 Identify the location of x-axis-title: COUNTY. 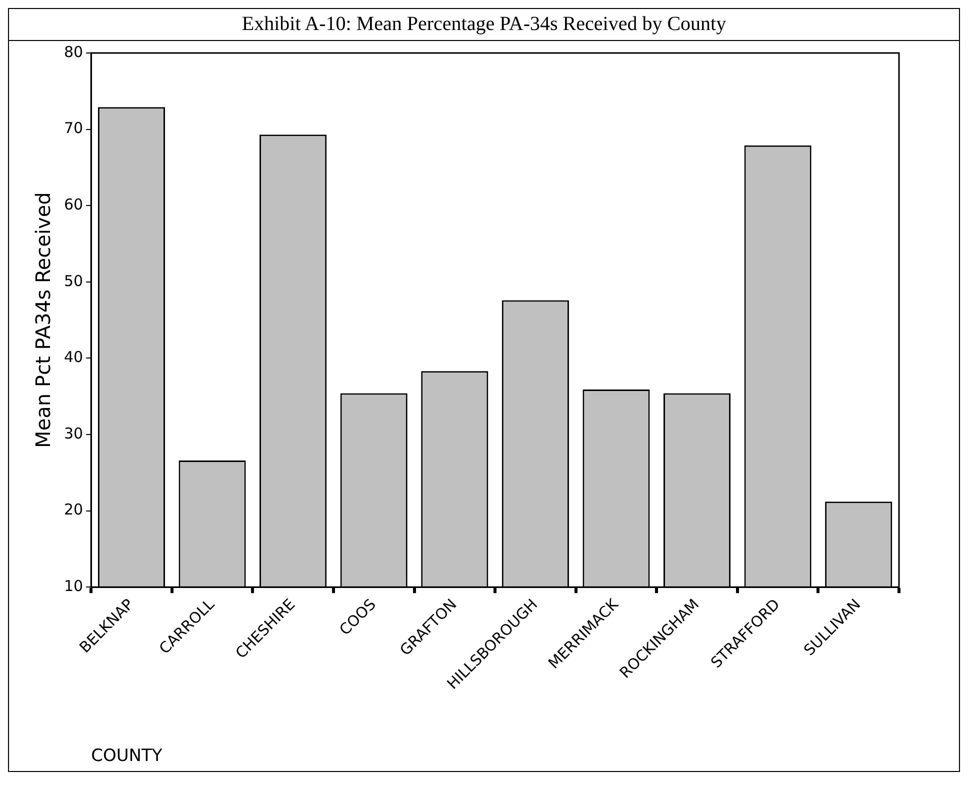
(127, 756).